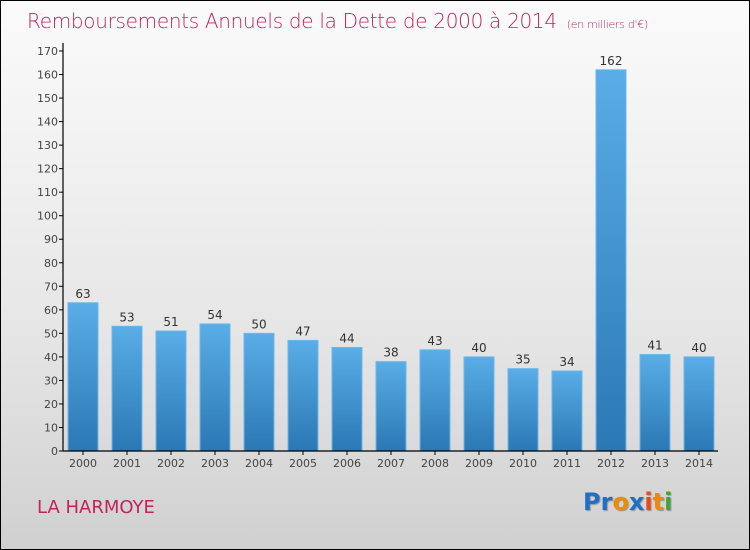 The width and height of the screenshot is (750, 550). Describe the element at coordinates (170, 322) in the screenshot. I see `data-label: 51` at that location.